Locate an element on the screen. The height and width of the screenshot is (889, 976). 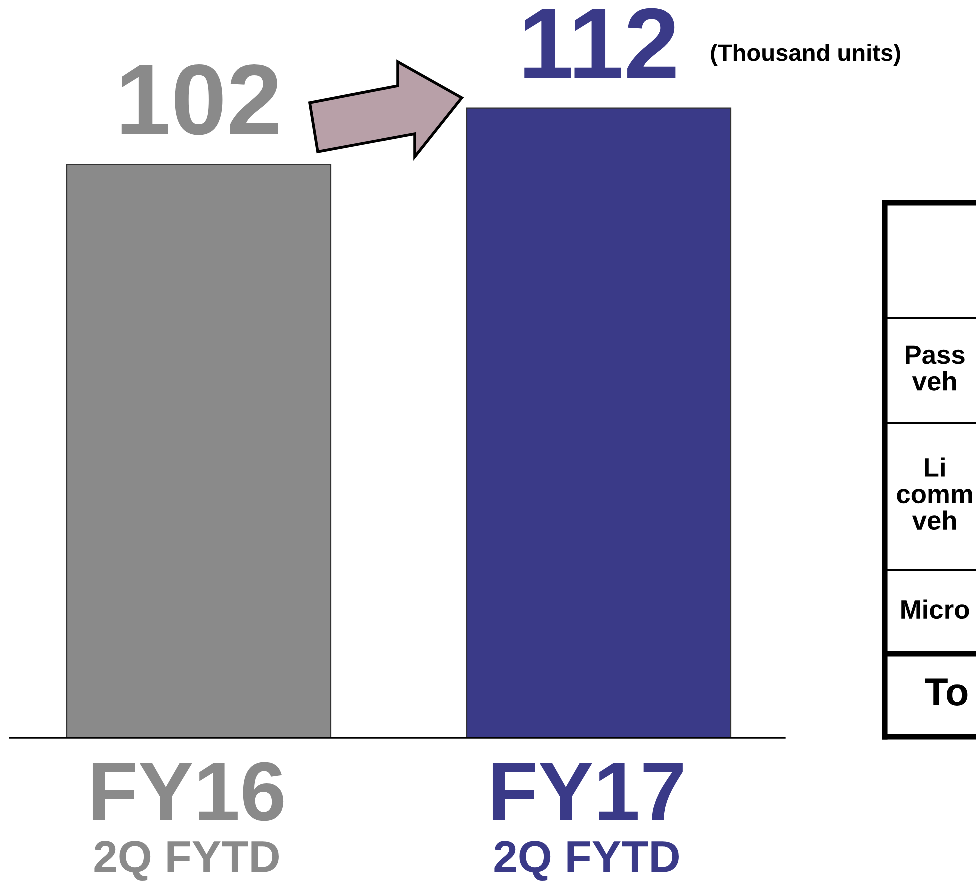
text: Li comm veh is located at coordinates (934, 494).